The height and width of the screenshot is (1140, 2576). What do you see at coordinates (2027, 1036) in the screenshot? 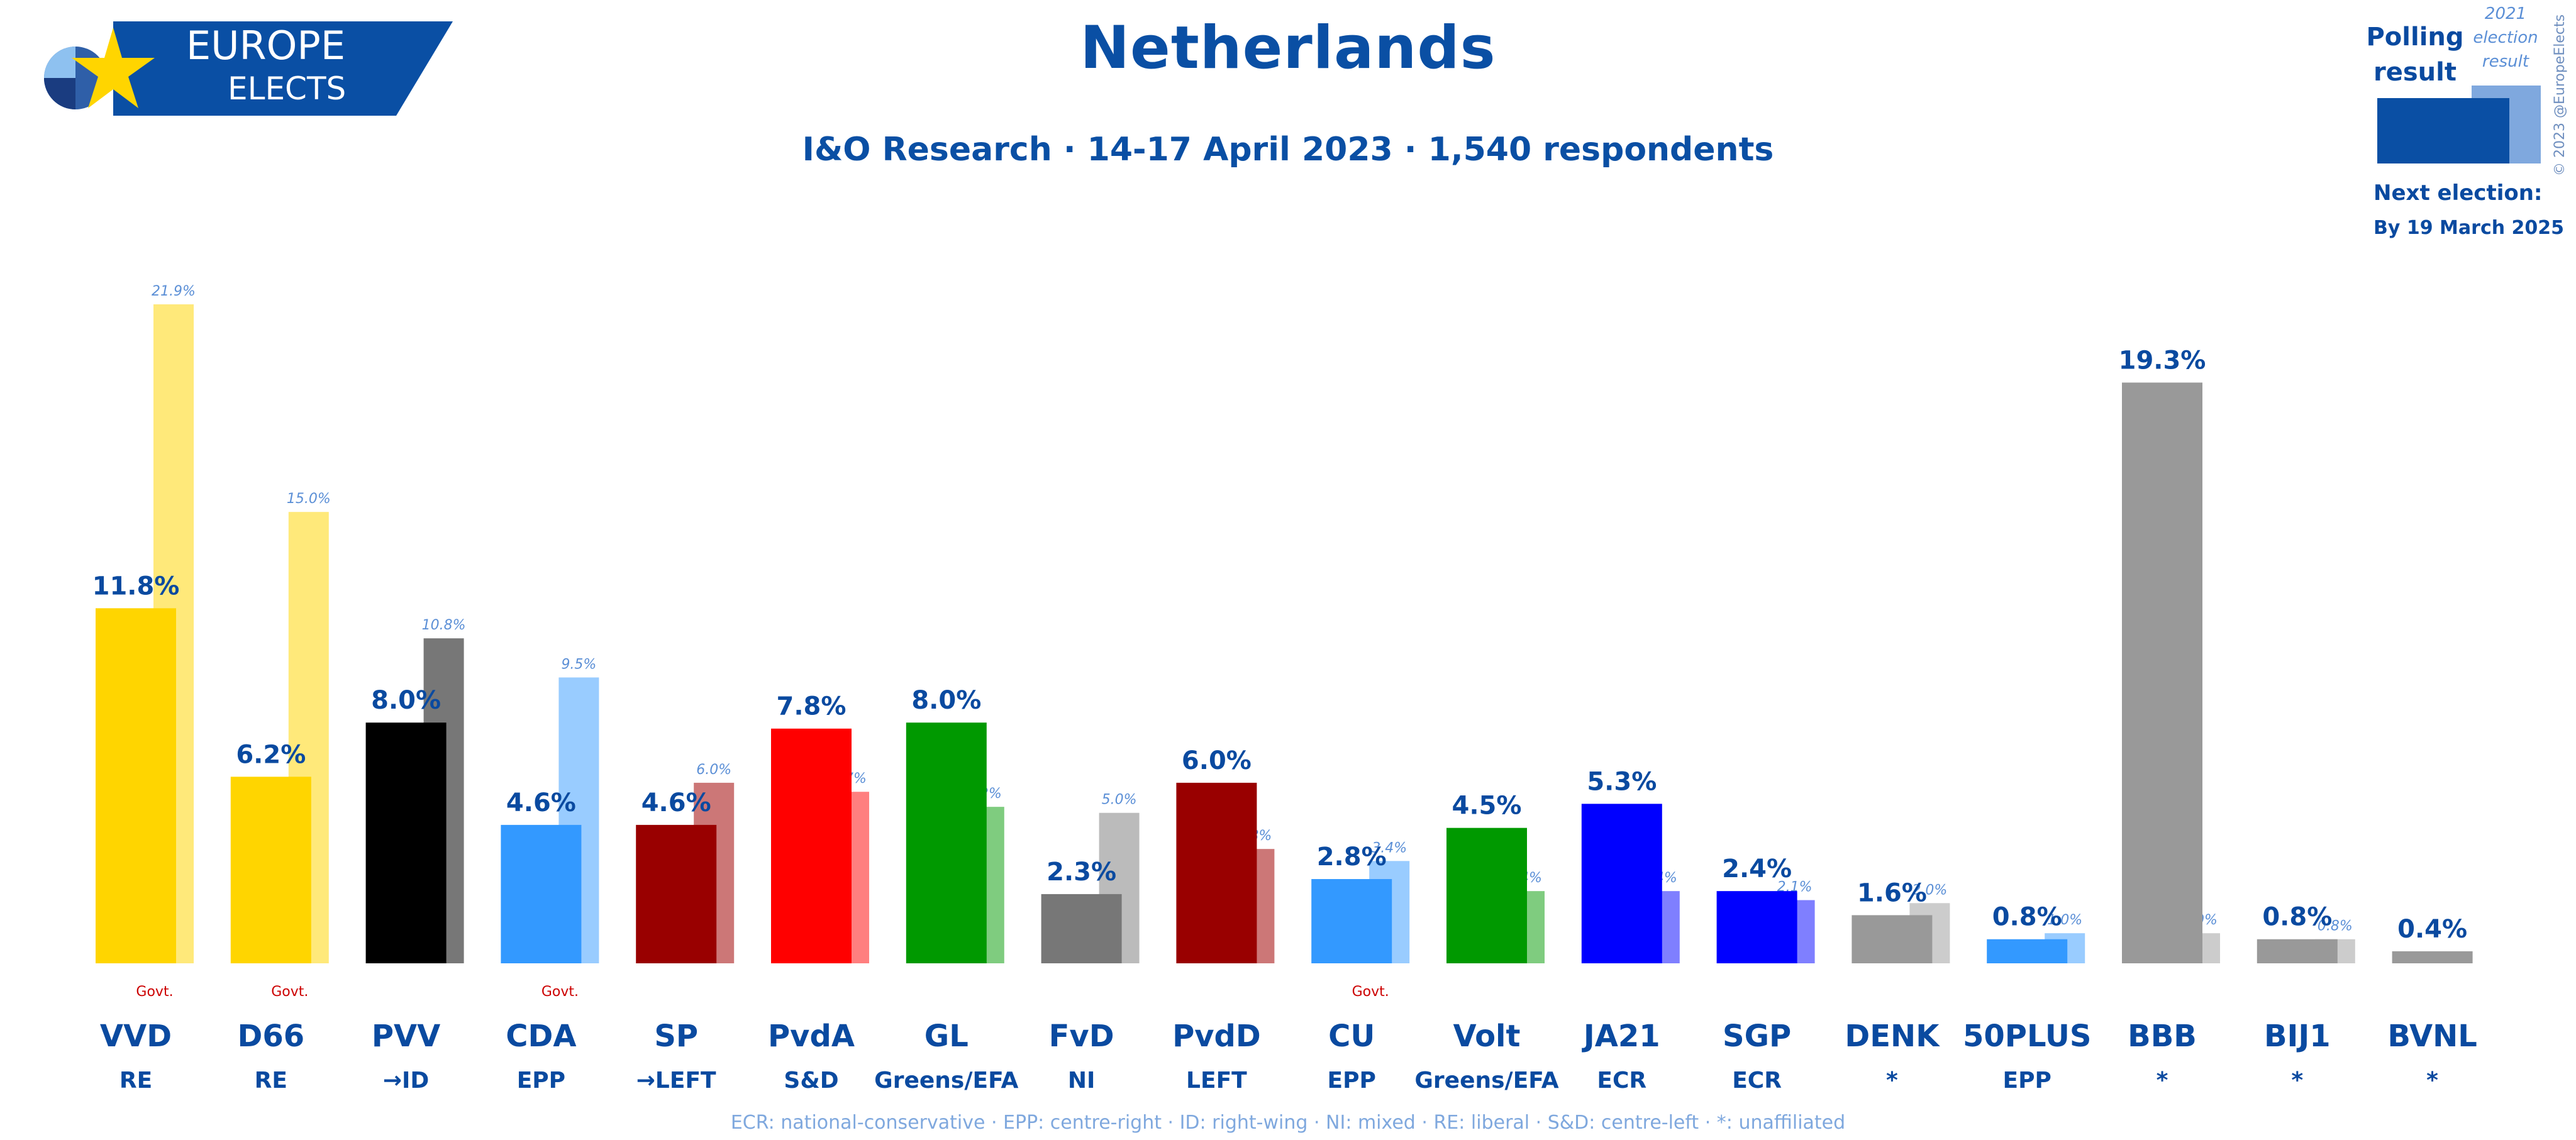
I see `party-name: 50PLUS` at bounding box center [2027, 1036].